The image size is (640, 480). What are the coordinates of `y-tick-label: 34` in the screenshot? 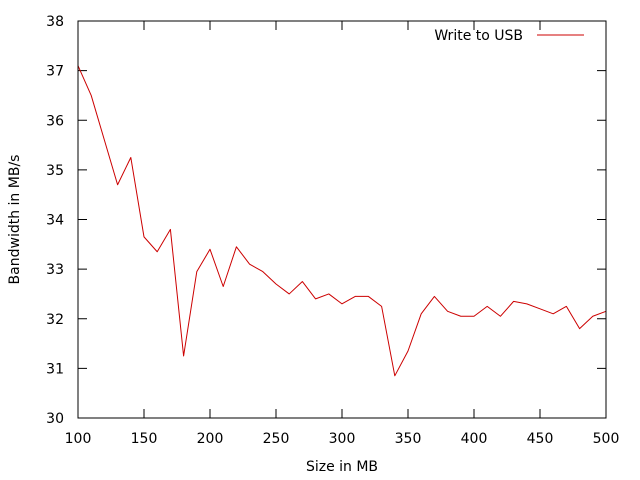 It's located at (55, 221).